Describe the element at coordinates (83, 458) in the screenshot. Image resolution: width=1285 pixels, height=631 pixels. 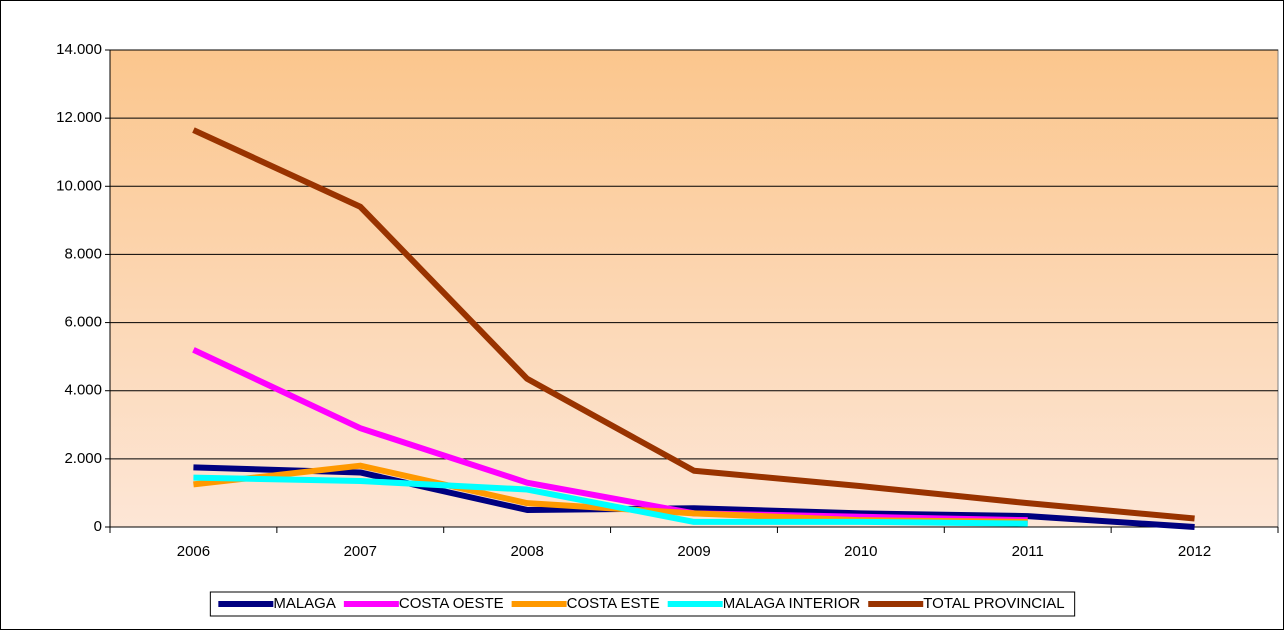
I see `y-tick-label: 2.000` at that location.